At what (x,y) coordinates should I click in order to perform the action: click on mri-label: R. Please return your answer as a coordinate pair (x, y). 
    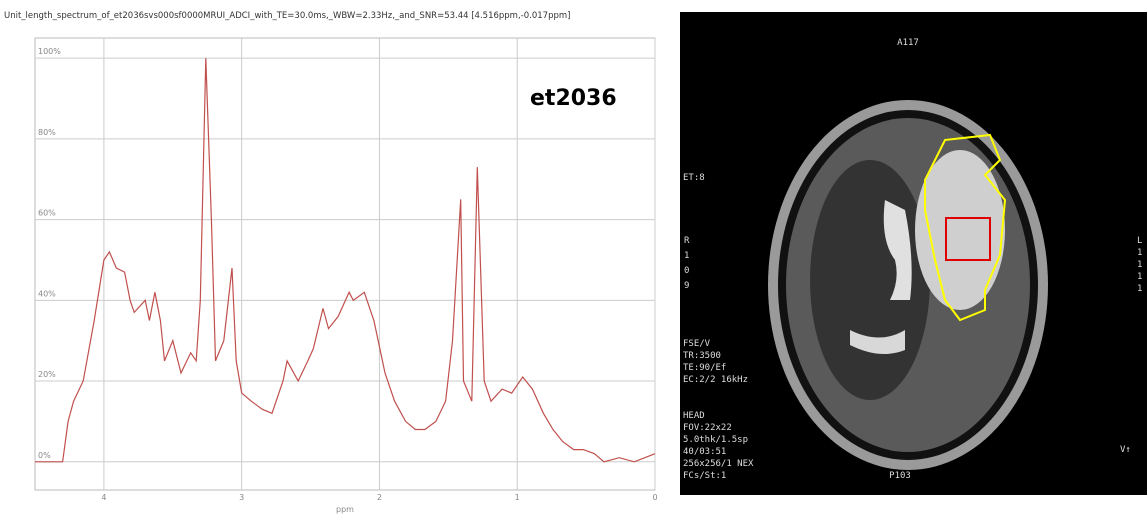
    Looking at the image, I should click on (687, 241).